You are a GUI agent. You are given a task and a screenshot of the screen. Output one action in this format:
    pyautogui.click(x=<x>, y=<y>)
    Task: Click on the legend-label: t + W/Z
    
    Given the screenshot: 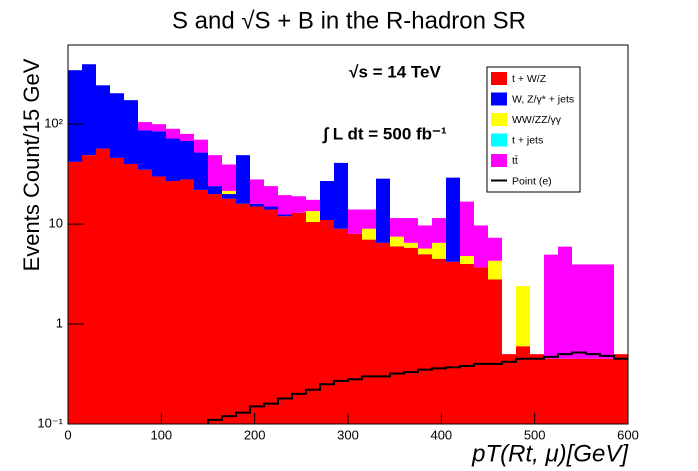 What is the action you would take?
    pyautogui.click(x=529, y=79)
    